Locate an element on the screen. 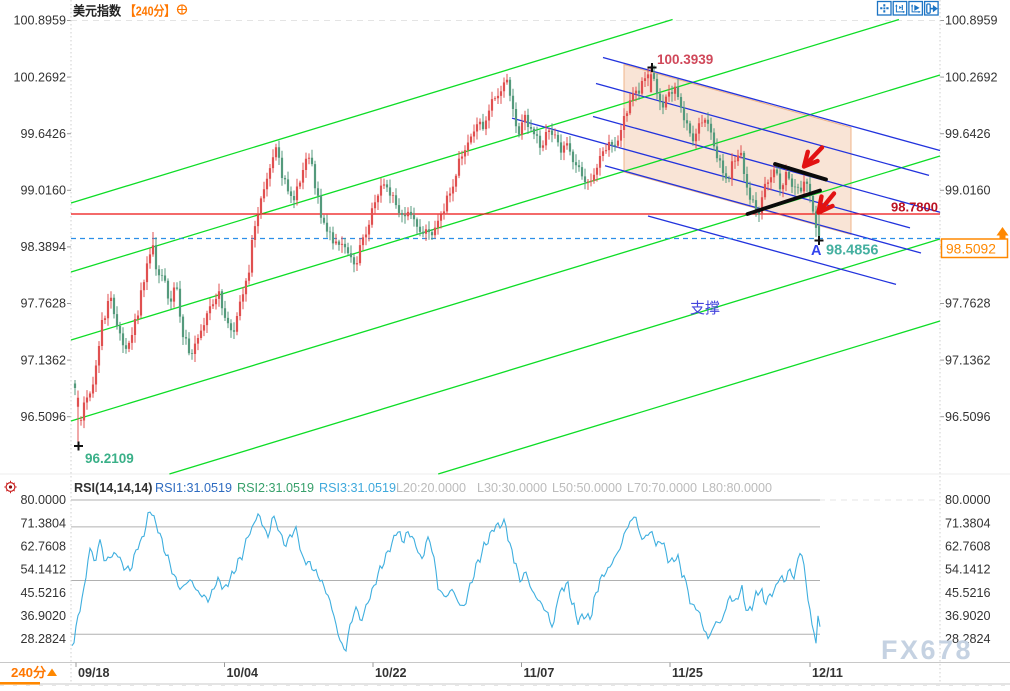 The image size is (1010, 691). svg-text: RSI(14,14,14) is located at coordinates (113, 488).